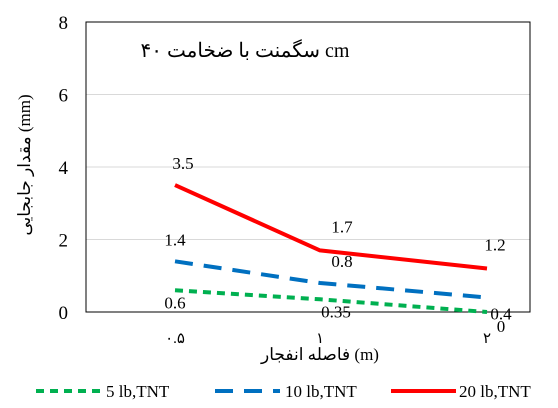 The height and width of the screenshot is (408, 558). Describe the element at coordinates (319, 355) in the screenshot. I see `x-axis-label: فاصله انفجار (m)` at that location.